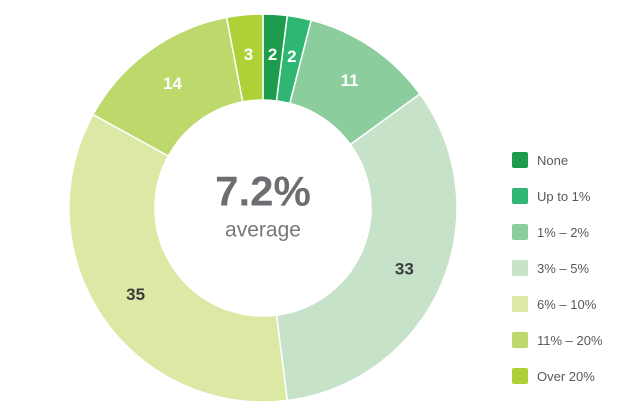 The width and height of the screenshot is (644, 418). What do you see at coordinates (567, 304) in the screenshot?
I see `legend-label-6-10: 6% – 10%` at bounding box center [567, 304].